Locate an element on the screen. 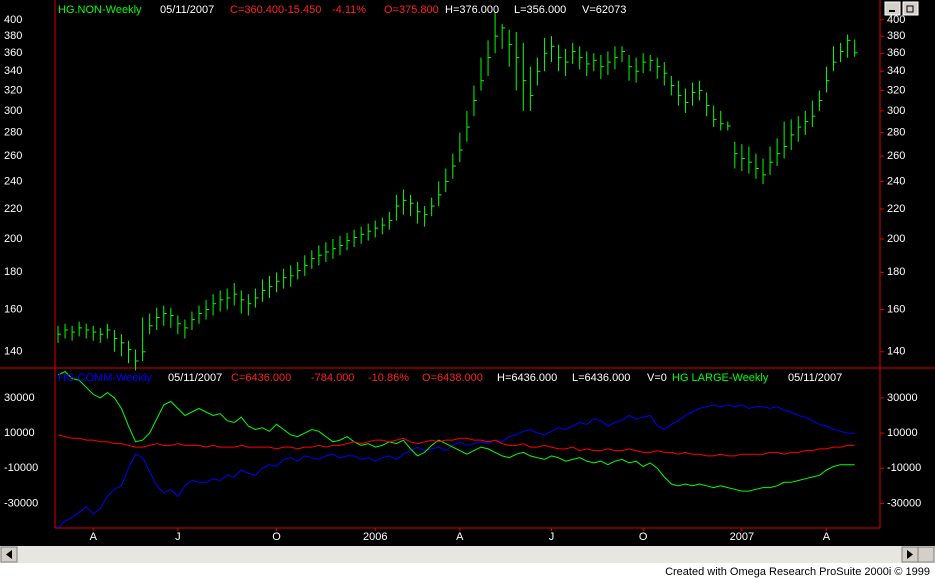 The height and width of the screenshot is (578, 935). footer-band is located at coordinates (467, 570).